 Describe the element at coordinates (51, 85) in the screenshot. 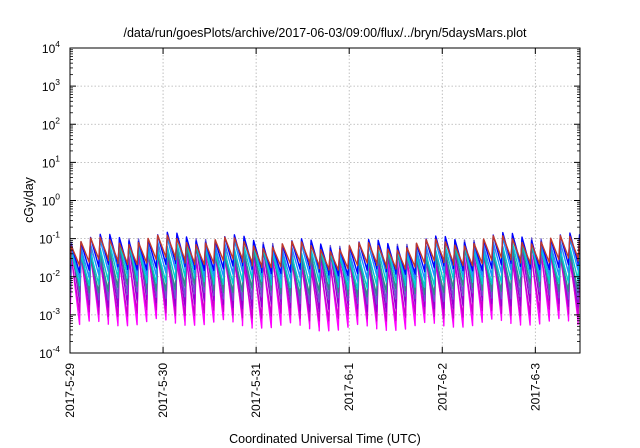

I see `y-tick-label: 10³` at that location.